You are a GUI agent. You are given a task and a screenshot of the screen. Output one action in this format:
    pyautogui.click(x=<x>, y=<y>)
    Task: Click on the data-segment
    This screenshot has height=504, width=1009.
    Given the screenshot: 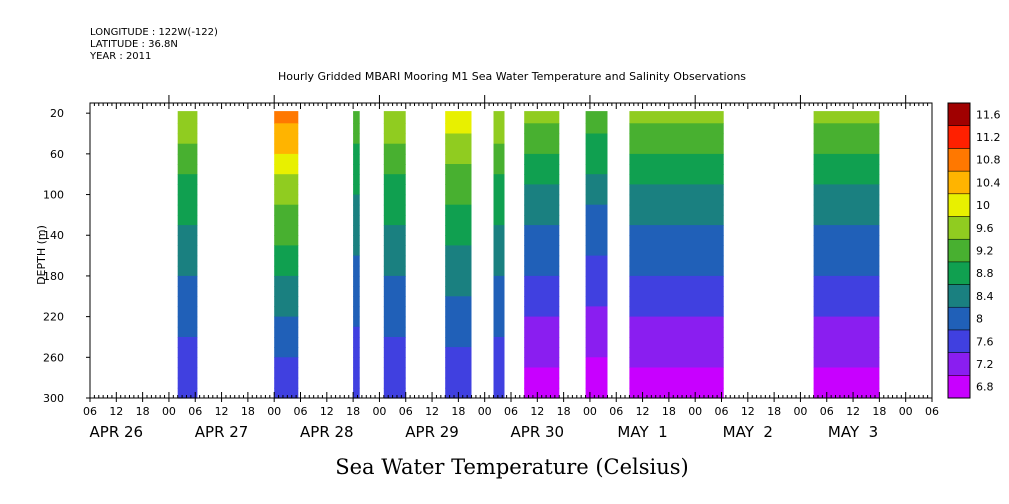 What is the action you would take?
    pyautogui.click(x=676, y=255)
    